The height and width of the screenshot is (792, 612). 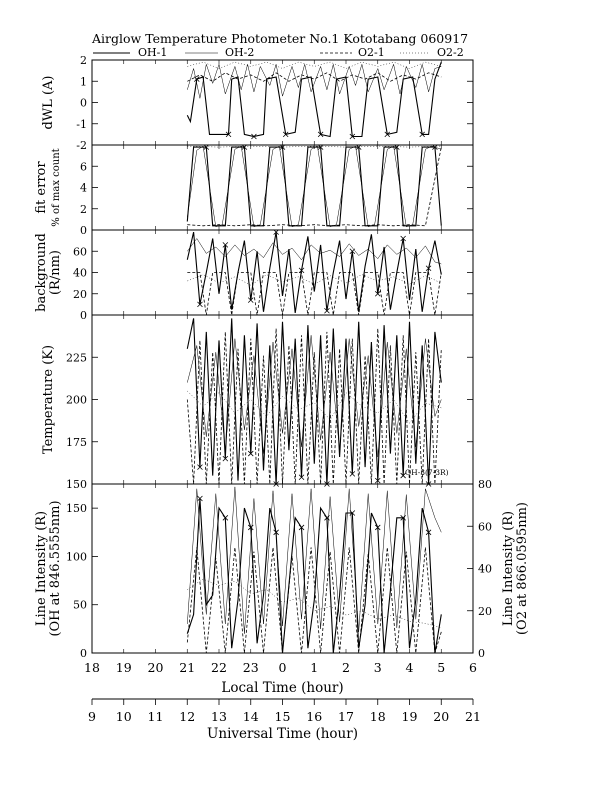 I want to click on y-tick-label: 40, so click(x=80, y=273).